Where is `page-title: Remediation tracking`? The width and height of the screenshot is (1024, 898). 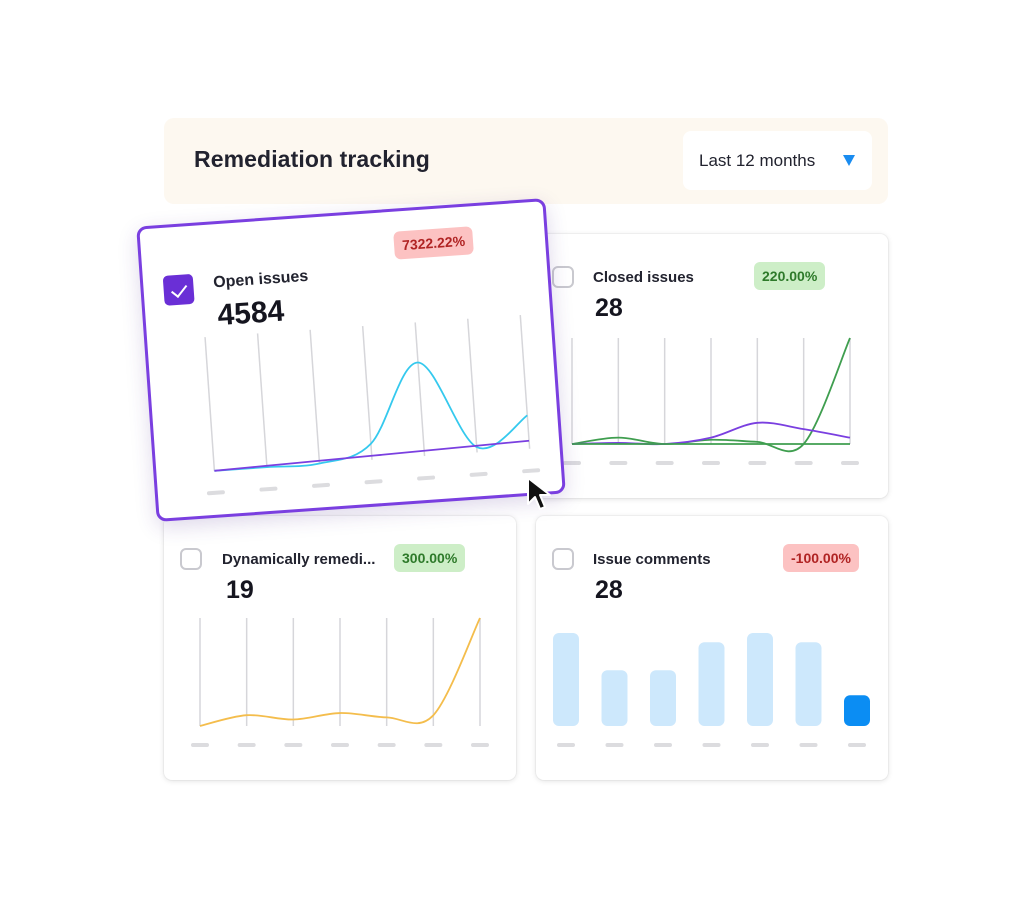
page-title: Remediation tracking is located at coordinates (312, 159).